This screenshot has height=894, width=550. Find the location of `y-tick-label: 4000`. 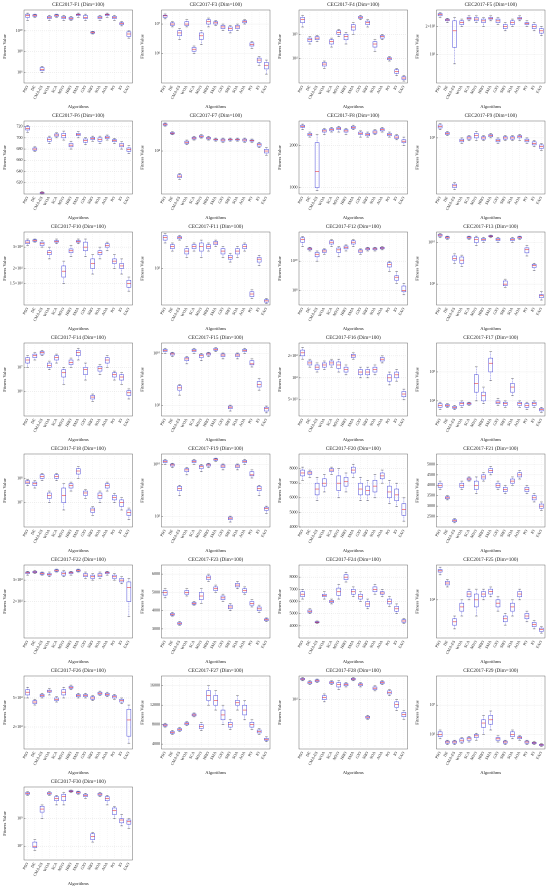

y-tick-label: 4000 is located at coordinates (431, 484).